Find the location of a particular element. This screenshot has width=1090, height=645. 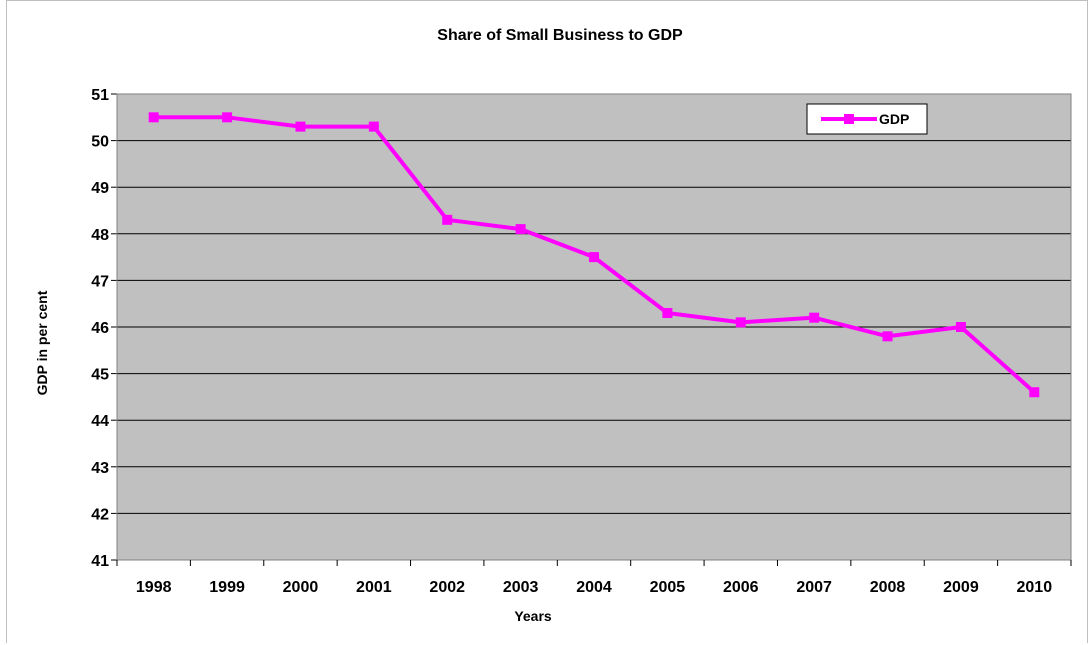

x-tick-label: 2005 is located at coordinates (668, 587).